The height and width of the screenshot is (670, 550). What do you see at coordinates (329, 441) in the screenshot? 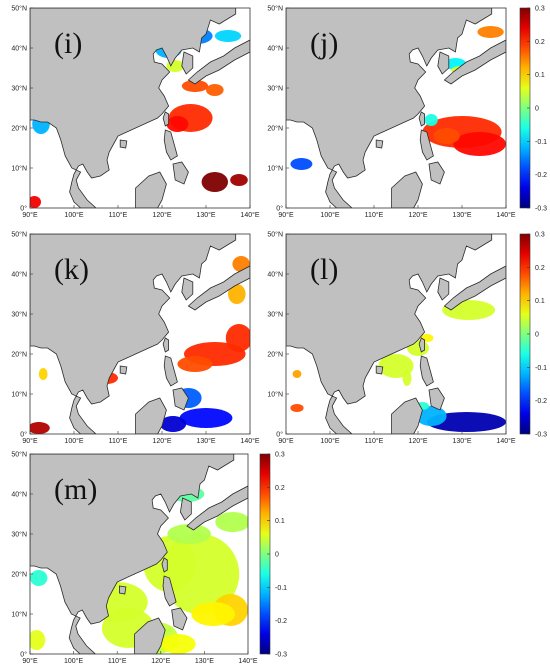
I see `lon-tick-label-l-1: 100°E` at bounding box center [329, 441].